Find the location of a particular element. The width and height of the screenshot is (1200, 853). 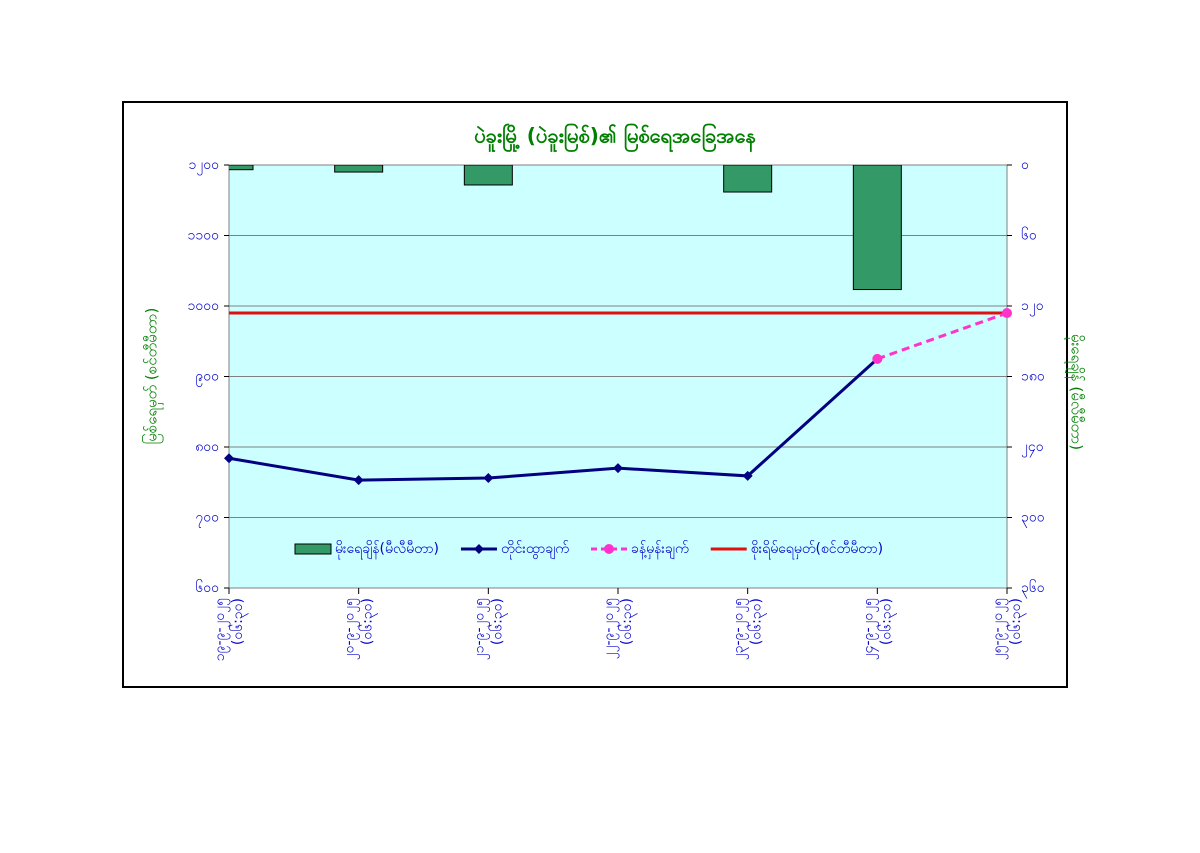

y2-tick-label: ၆၀ is located at coordinates (1029, 236).